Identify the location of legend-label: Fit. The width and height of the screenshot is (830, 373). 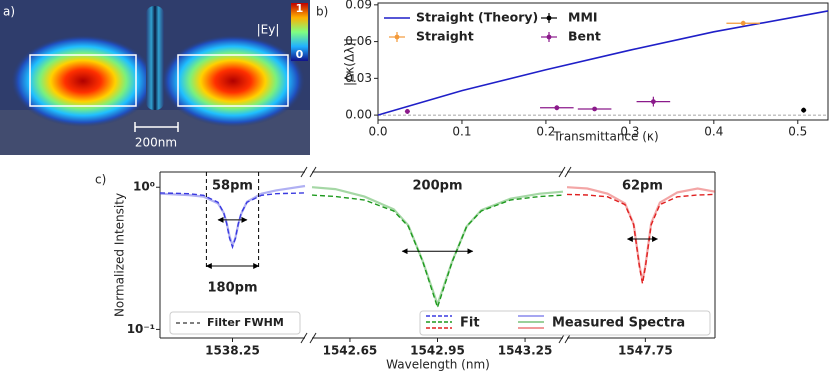
(470, 323).